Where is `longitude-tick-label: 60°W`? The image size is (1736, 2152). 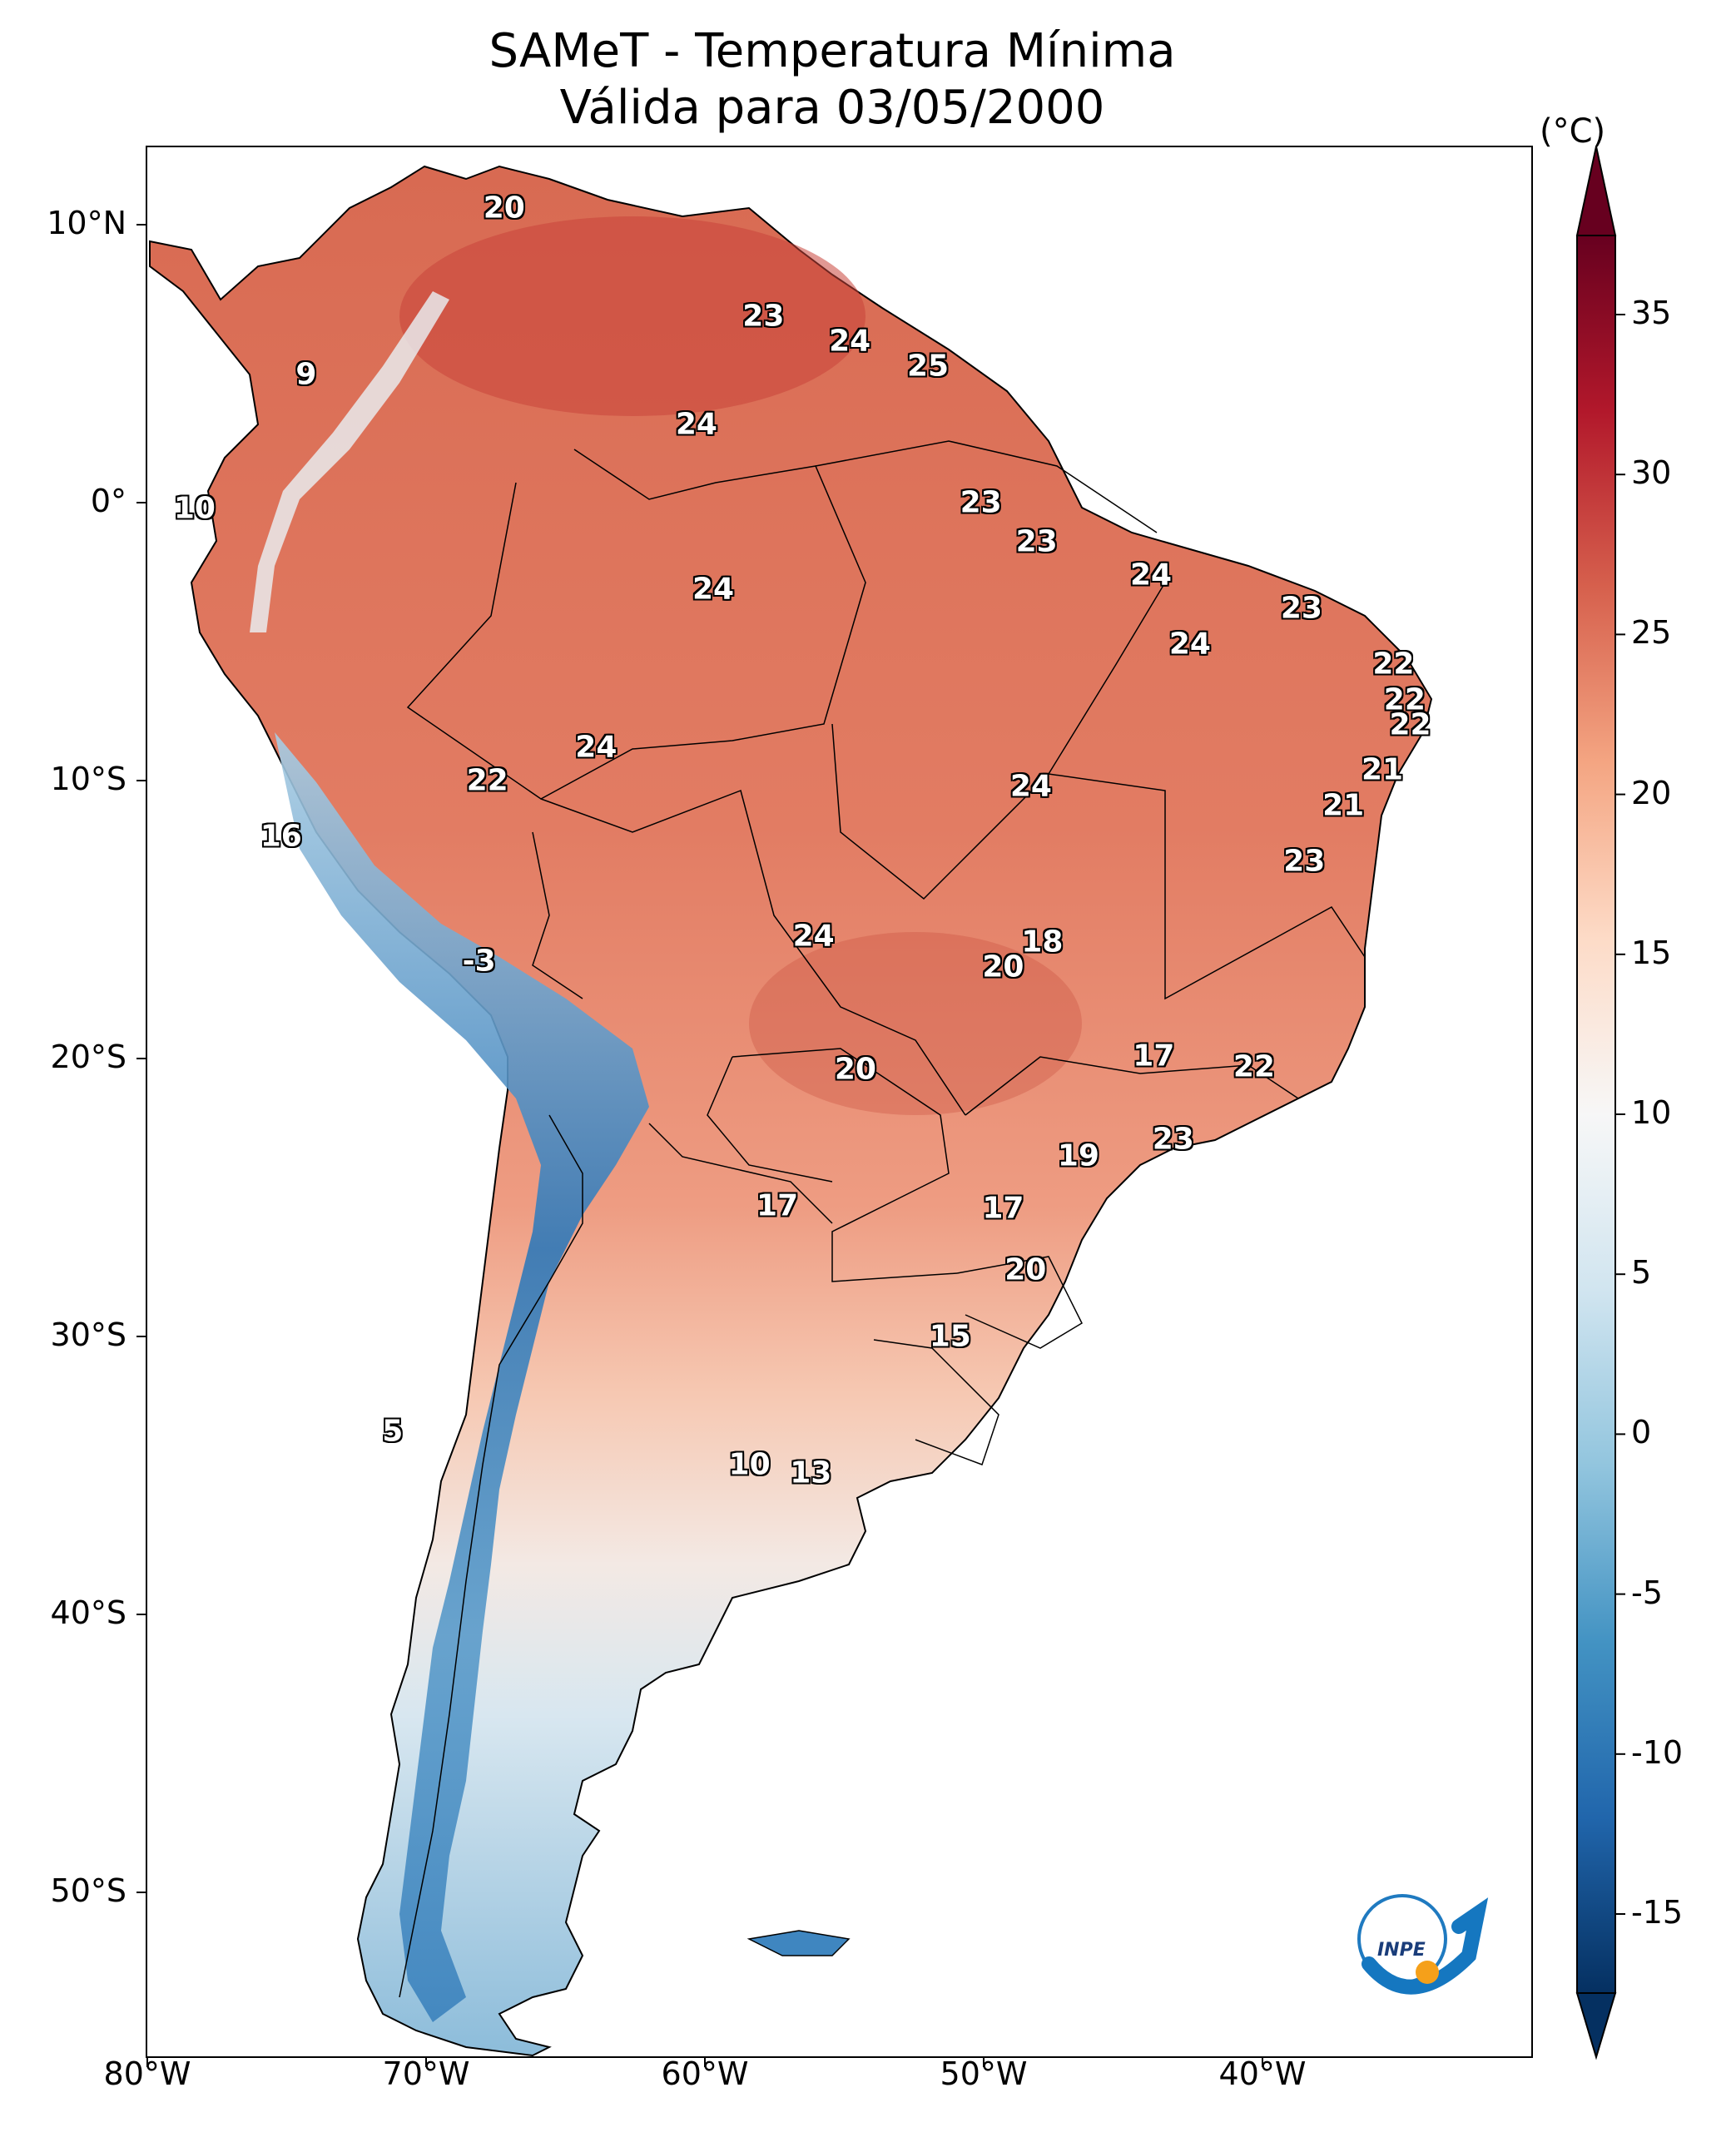
longitude-tick-label: 60°W is located at coordinates (705, 2073).